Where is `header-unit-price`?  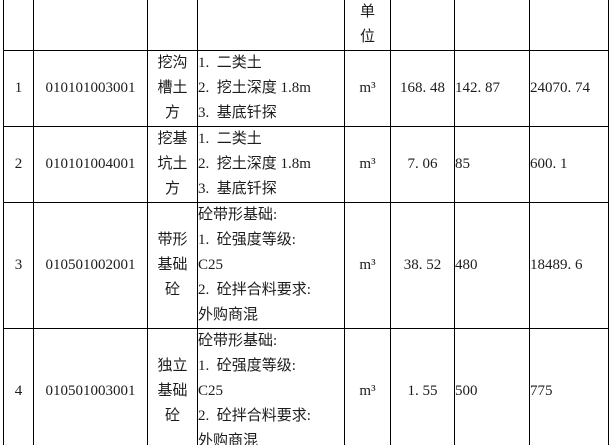 header-unit-price is located at coordinates (492, 25).